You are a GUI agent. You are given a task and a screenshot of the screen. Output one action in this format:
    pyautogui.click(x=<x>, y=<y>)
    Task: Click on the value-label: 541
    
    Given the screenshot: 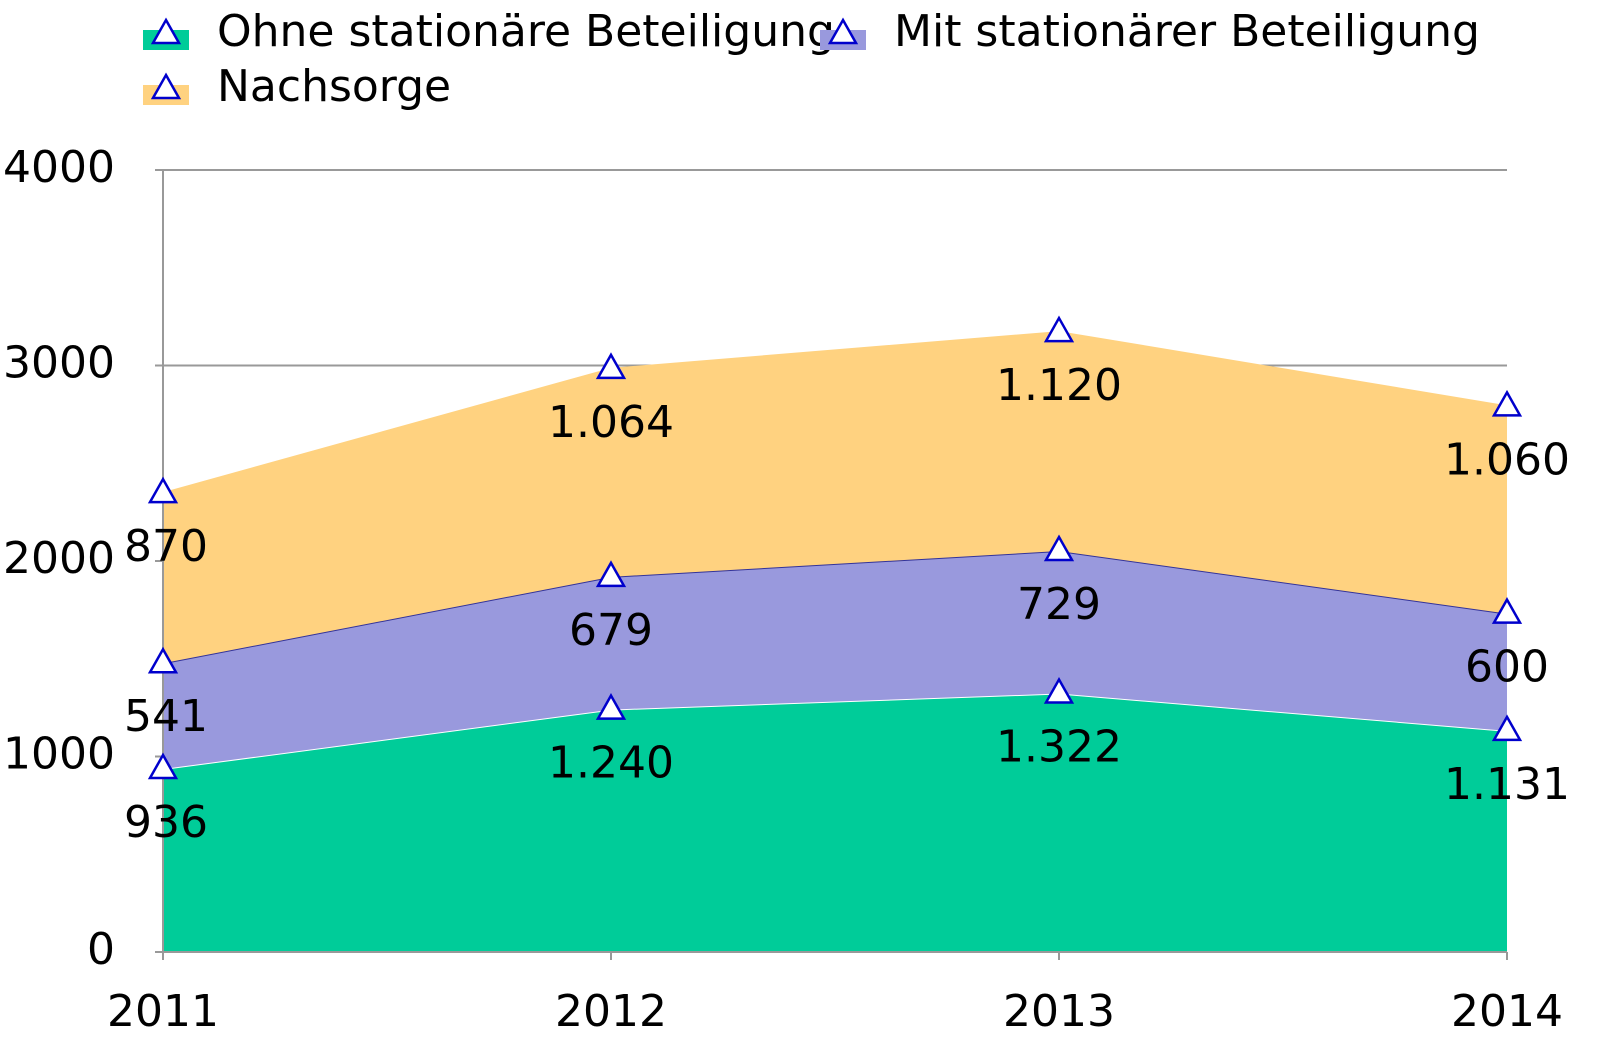 What is the action you would take?
    pyautogui.click(x=166, y=716)
    